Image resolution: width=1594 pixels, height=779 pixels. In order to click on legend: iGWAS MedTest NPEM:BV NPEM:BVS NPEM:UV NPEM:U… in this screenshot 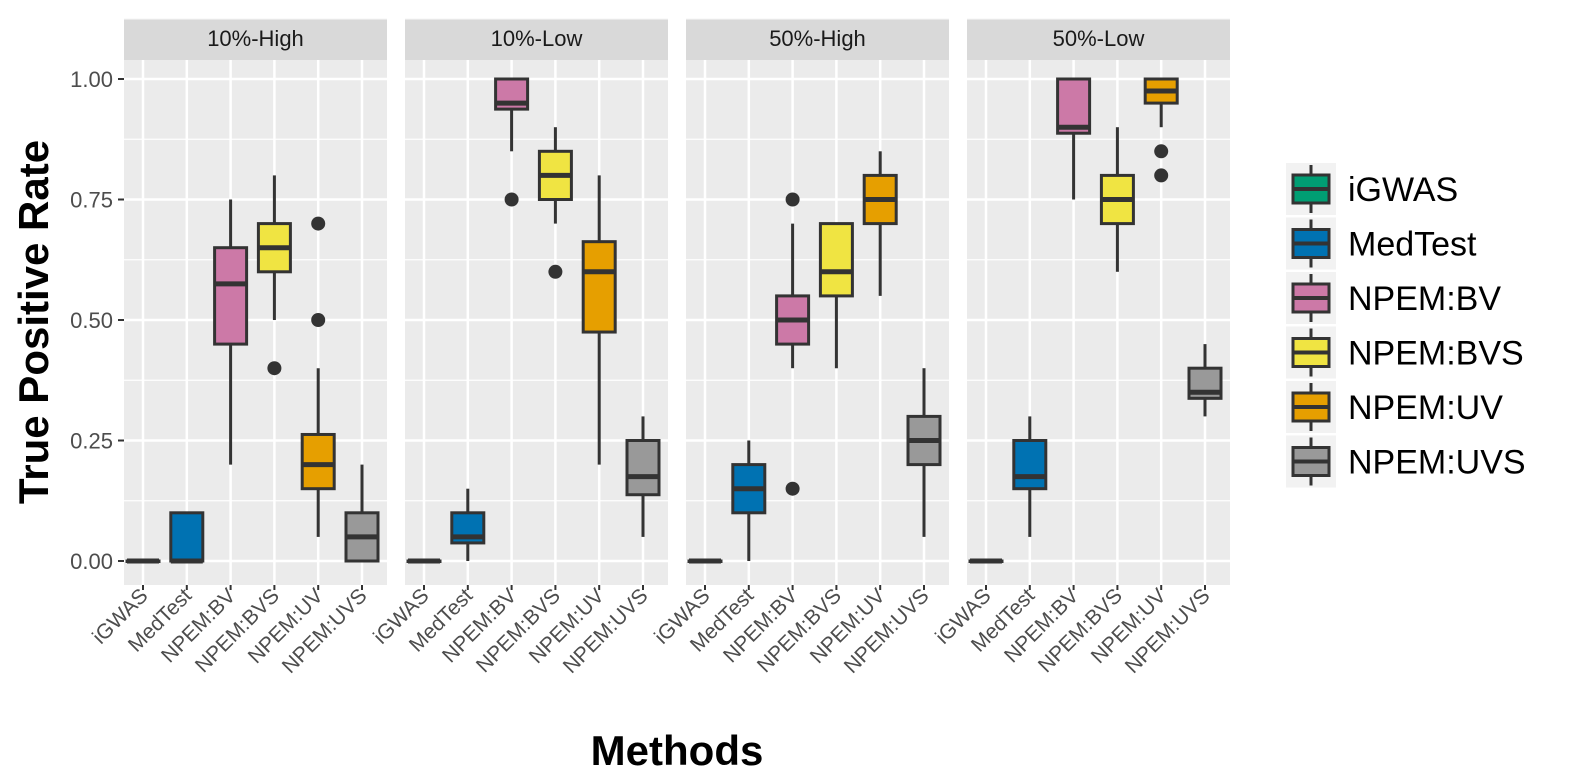, I will do `click(1405, 325)`.